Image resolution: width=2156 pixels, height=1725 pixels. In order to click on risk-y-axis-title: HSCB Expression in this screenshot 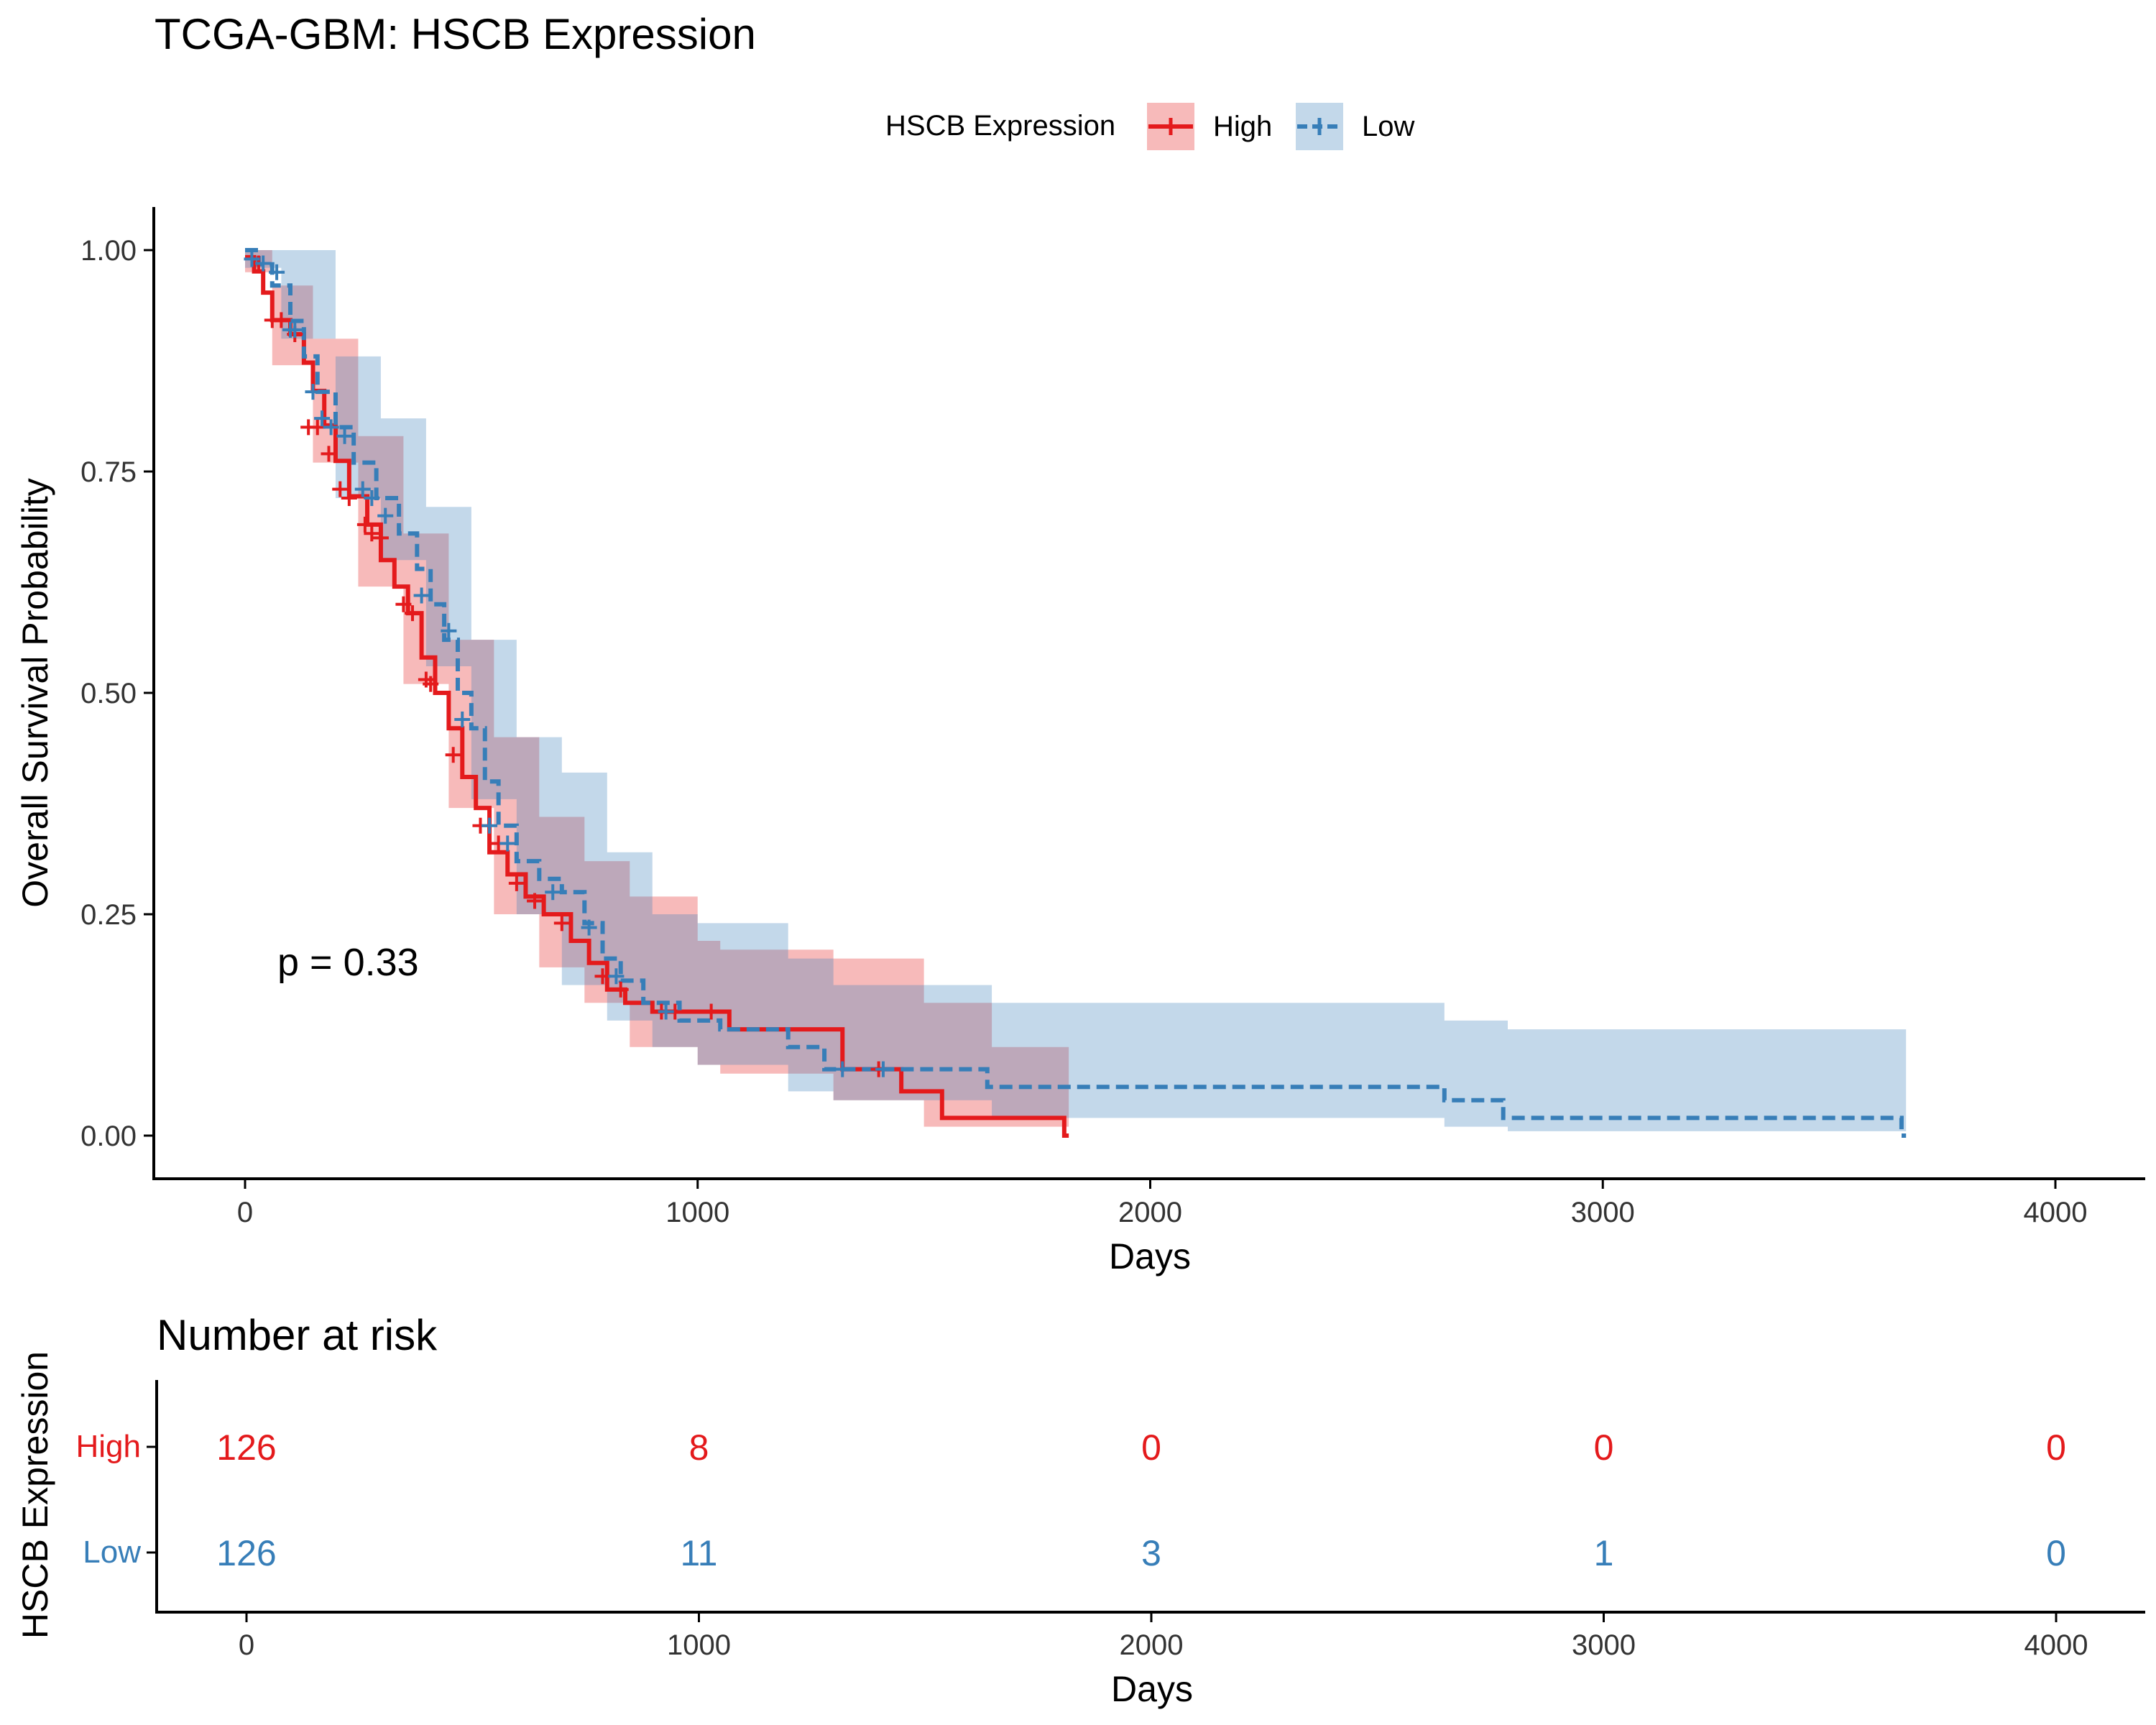, I will do `click(35, 1495)`.